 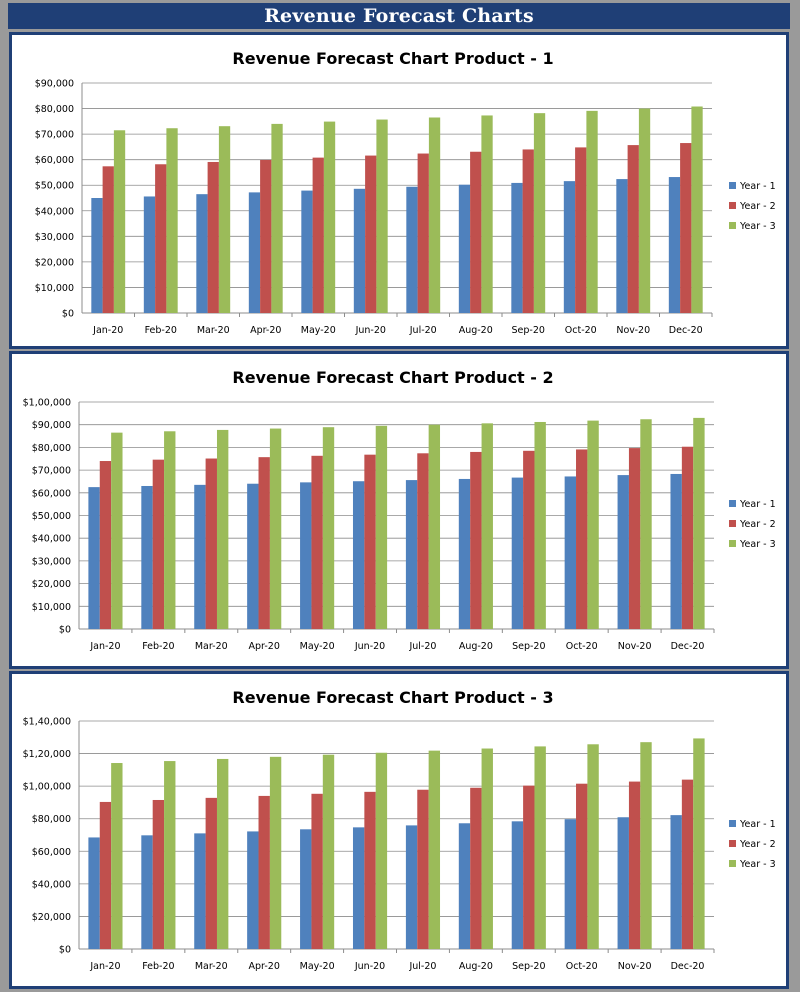 What do you see at coordinates (51, 539) in the screenshot?
I see `y-tick-label: $40,000` at bounding box center [51, 539].